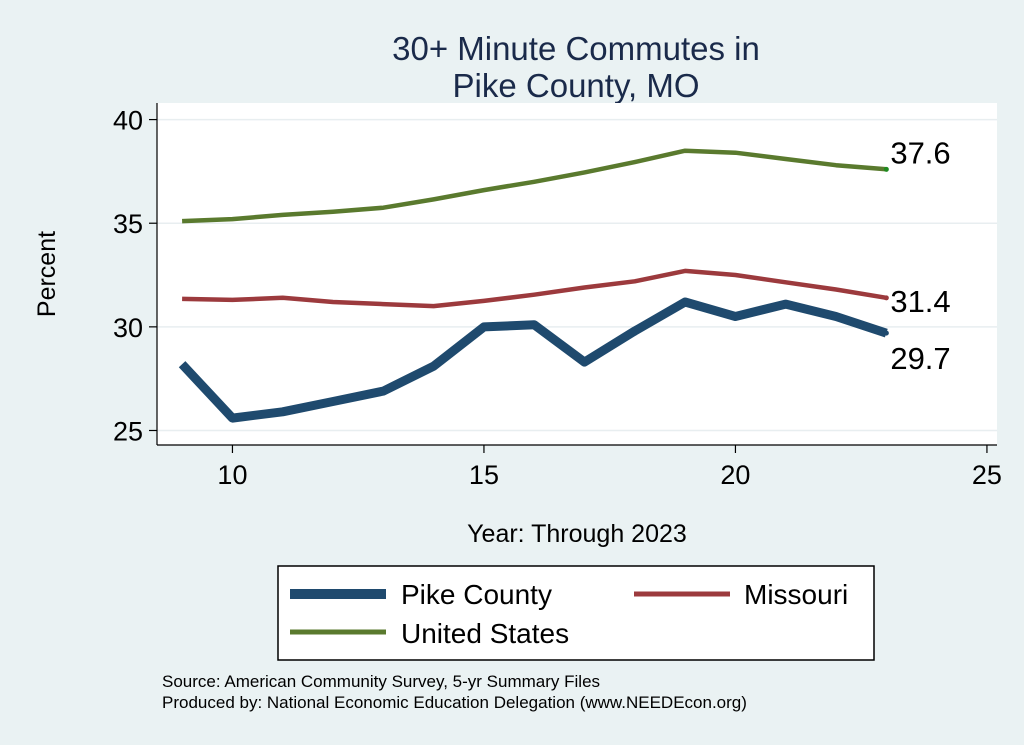 This screenshot has width=1024, height=745. I want to click on chart-title-line-1: 30+ Minute Commutes in, so click(576, 48).